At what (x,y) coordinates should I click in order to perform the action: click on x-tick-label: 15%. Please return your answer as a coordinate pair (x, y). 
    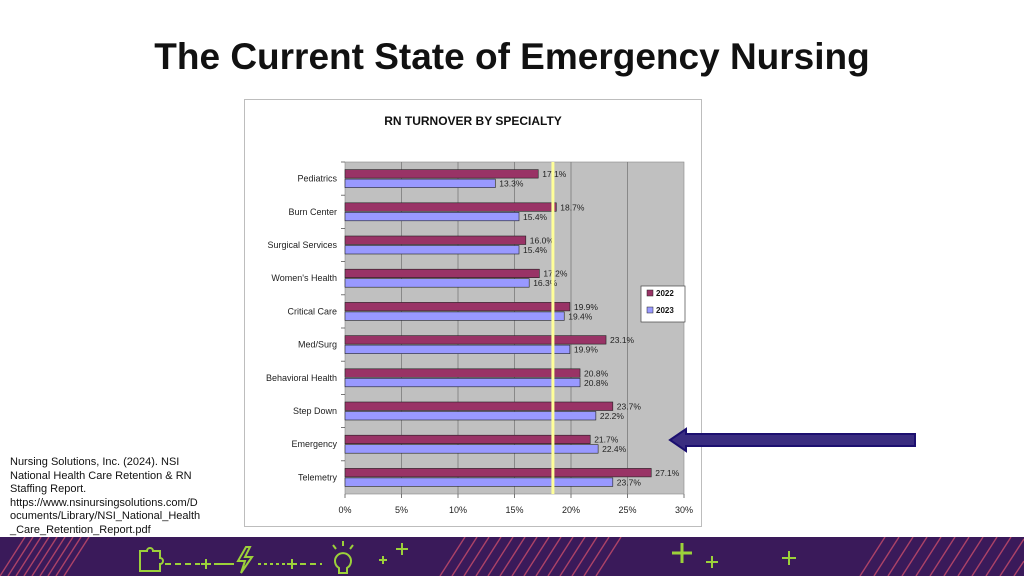
    Looking at the image, I should click on (514, 510).